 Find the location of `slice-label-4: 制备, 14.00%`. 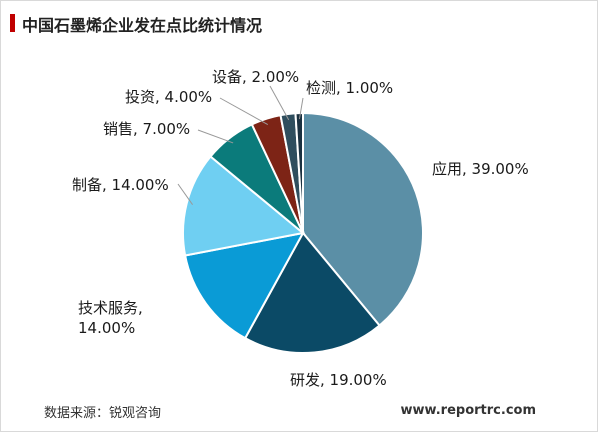

slice-label-4: 制备, 14.00% is located at coordinates (120, 185).